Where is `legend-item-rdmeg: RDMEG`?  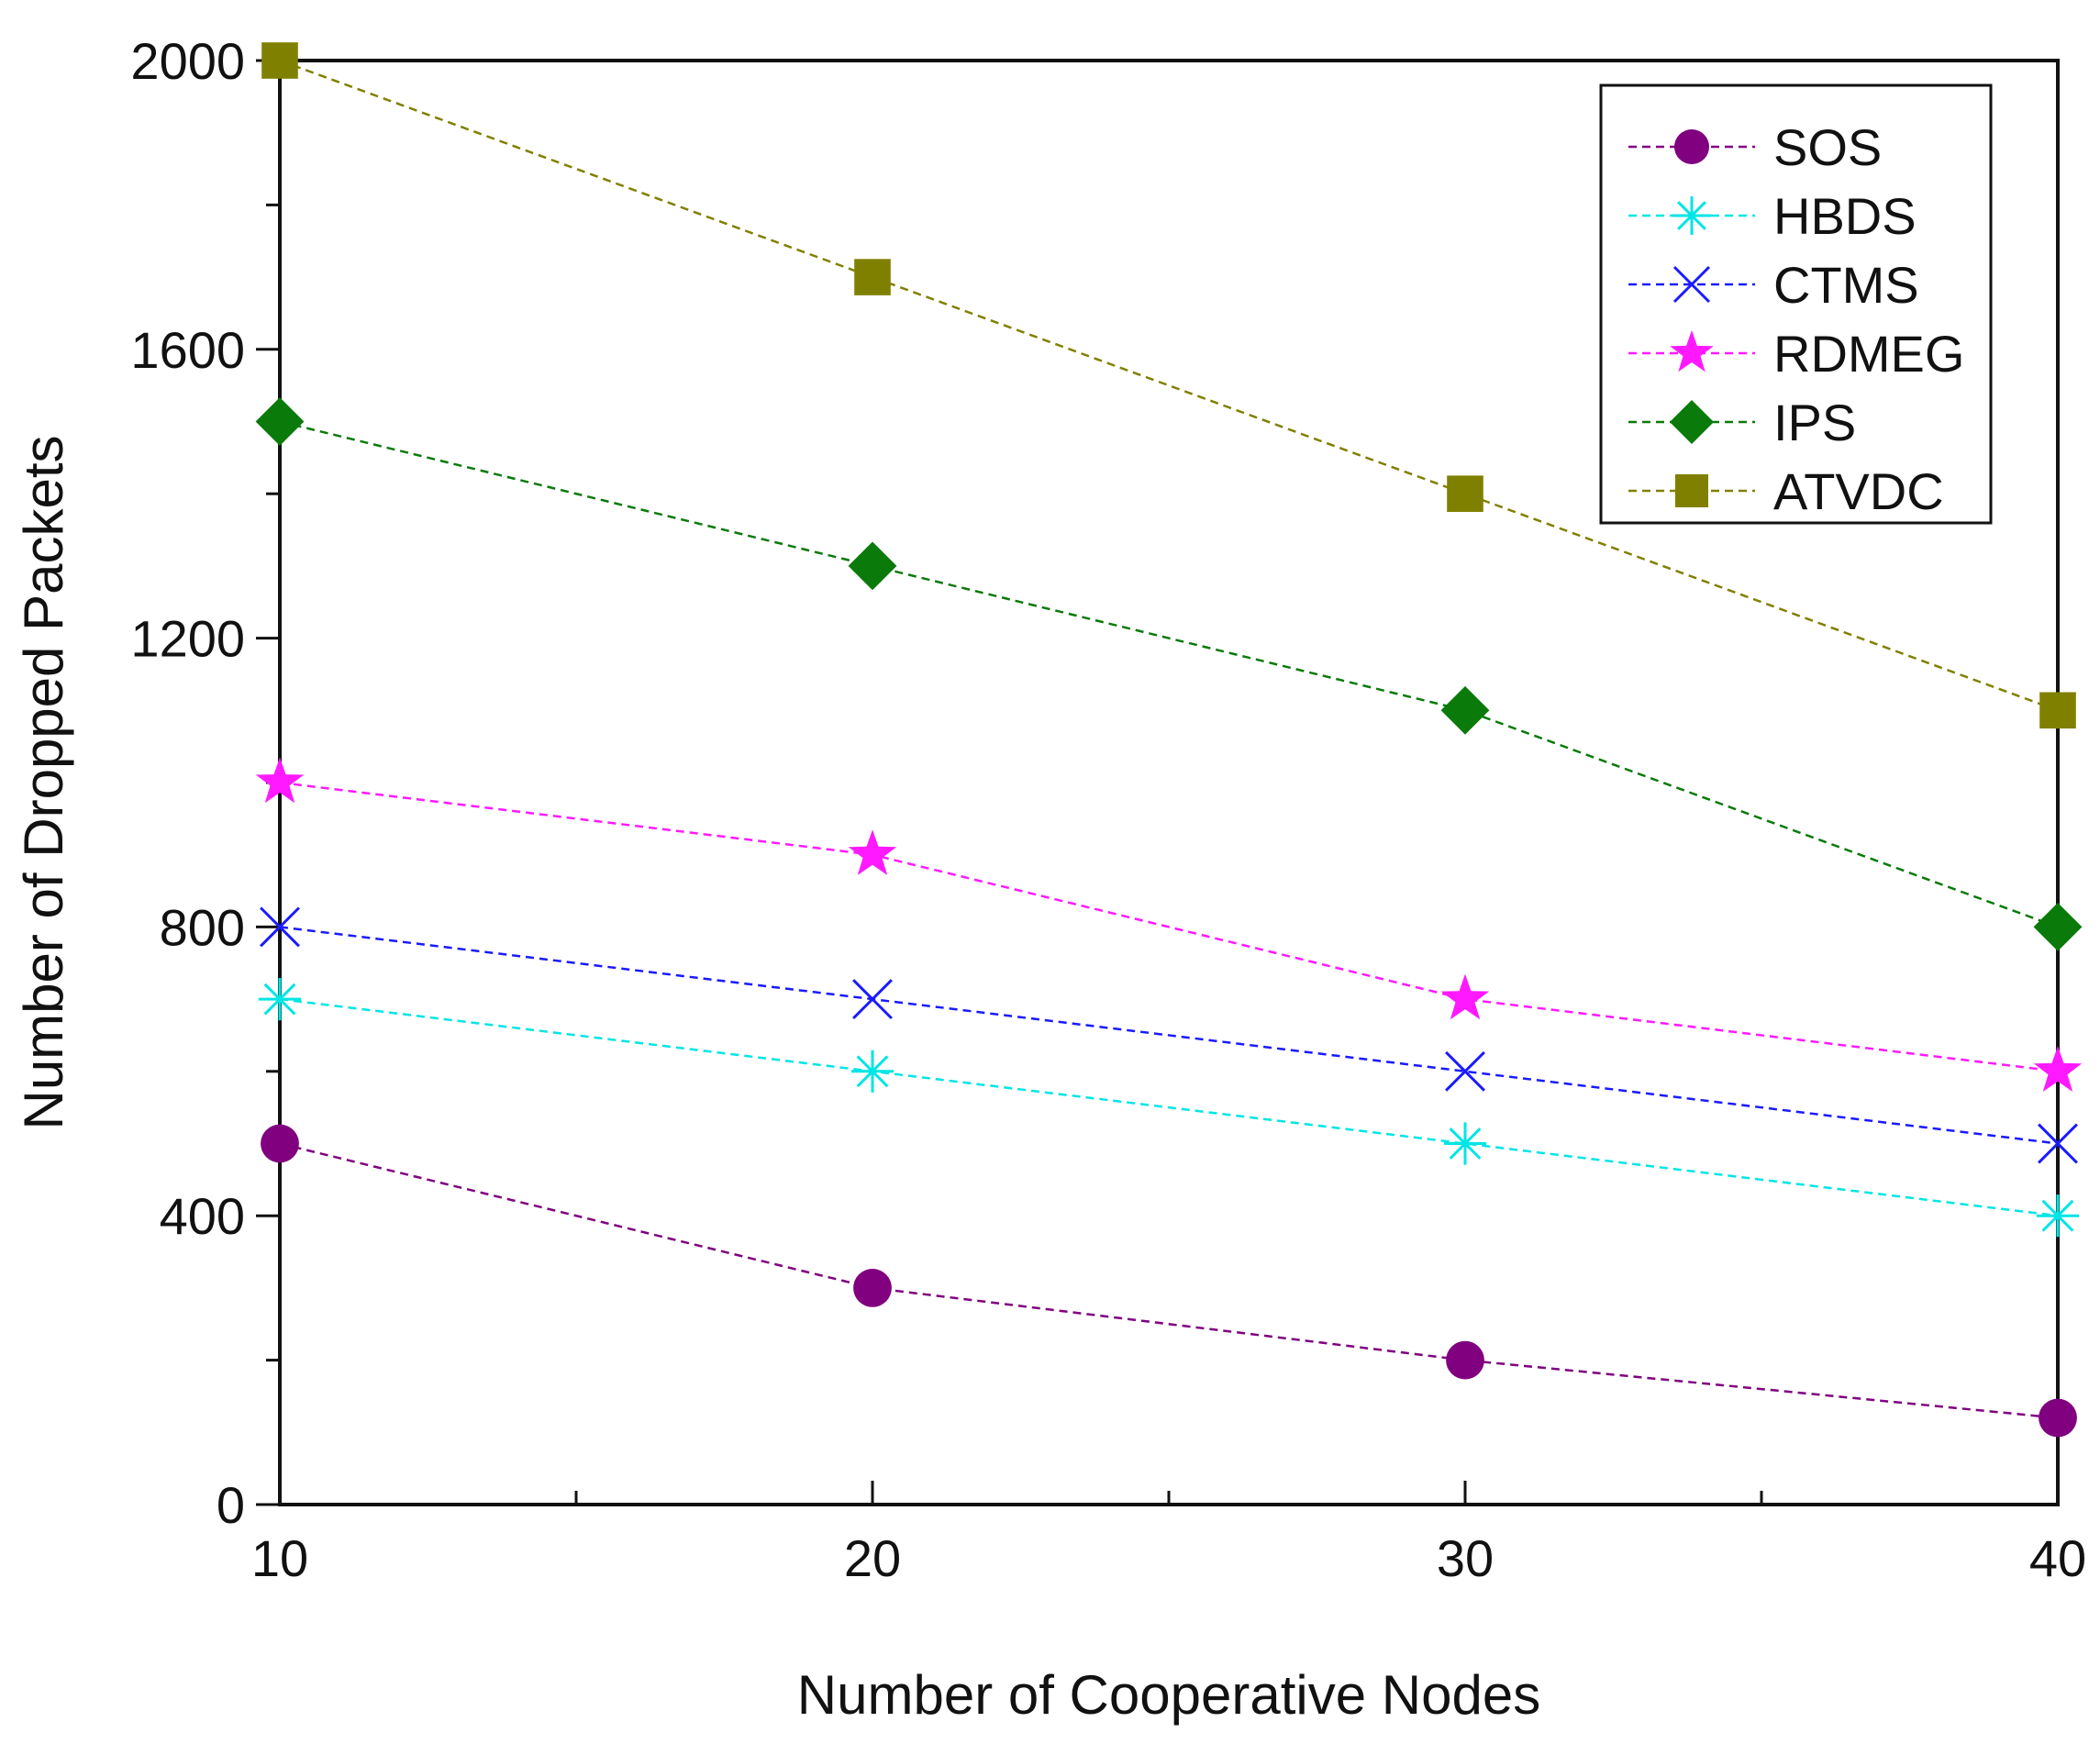
legend-item-rdmeg: RDMEG is located at coordinates (1796, 354).